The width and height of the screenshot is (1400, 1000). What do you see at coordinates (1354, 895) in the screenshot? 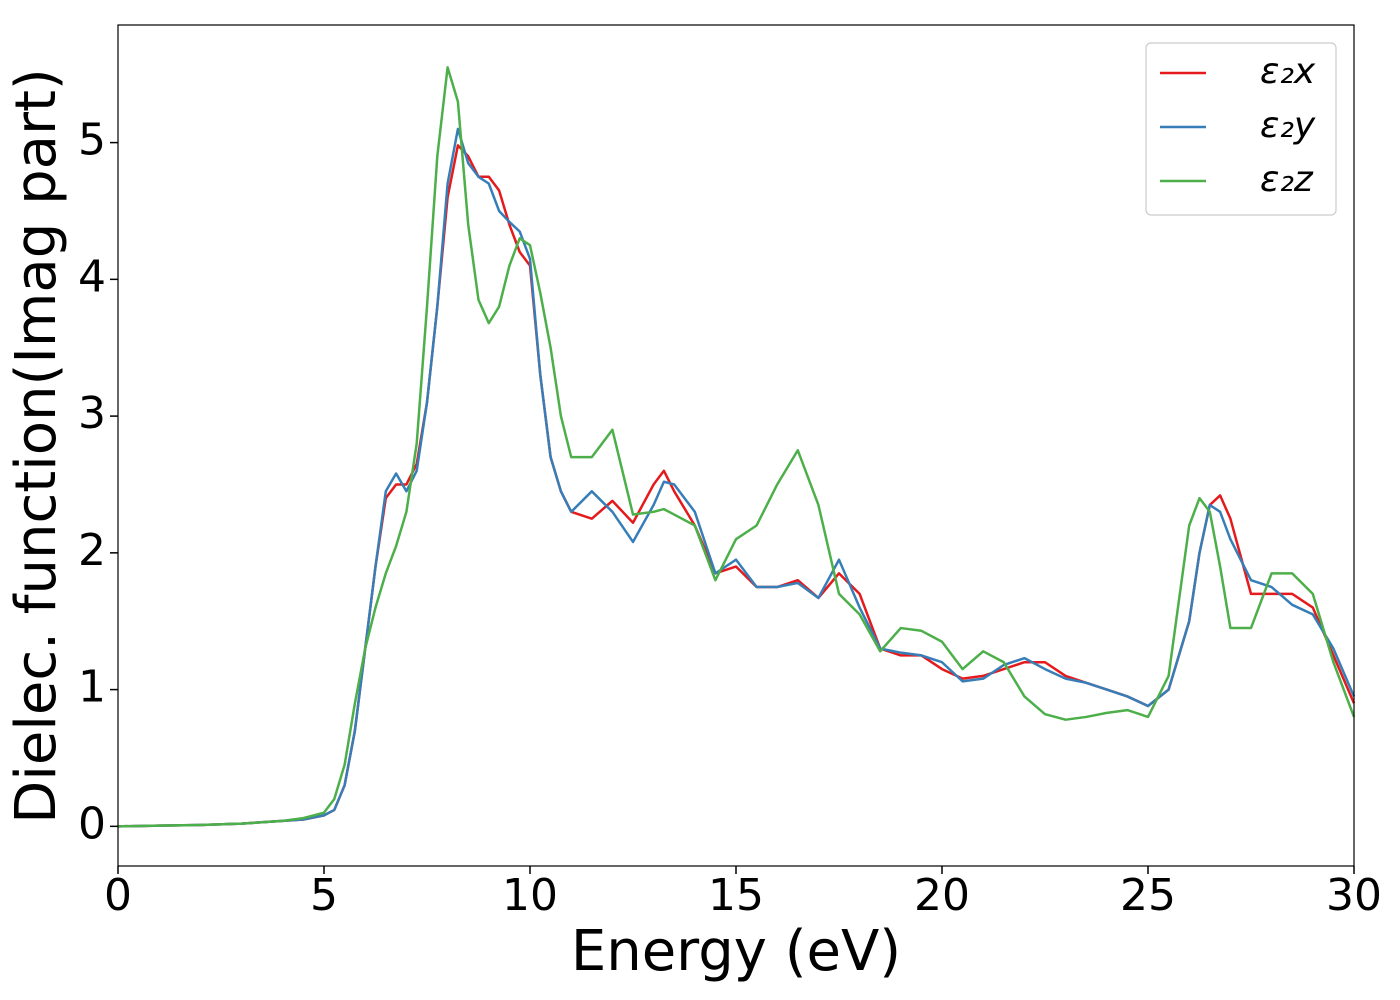
I see `x-tick-label: 30` at bounding box center [1354, 895].